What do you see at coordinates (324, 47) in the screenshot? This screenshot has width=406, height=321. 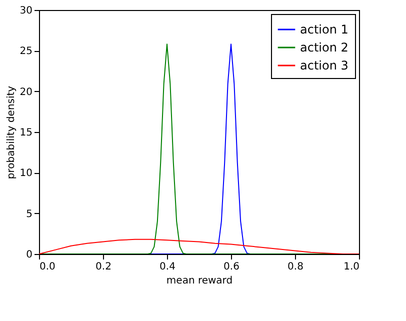 I see `legend-label: action 2` at bounding box center [324, 47].